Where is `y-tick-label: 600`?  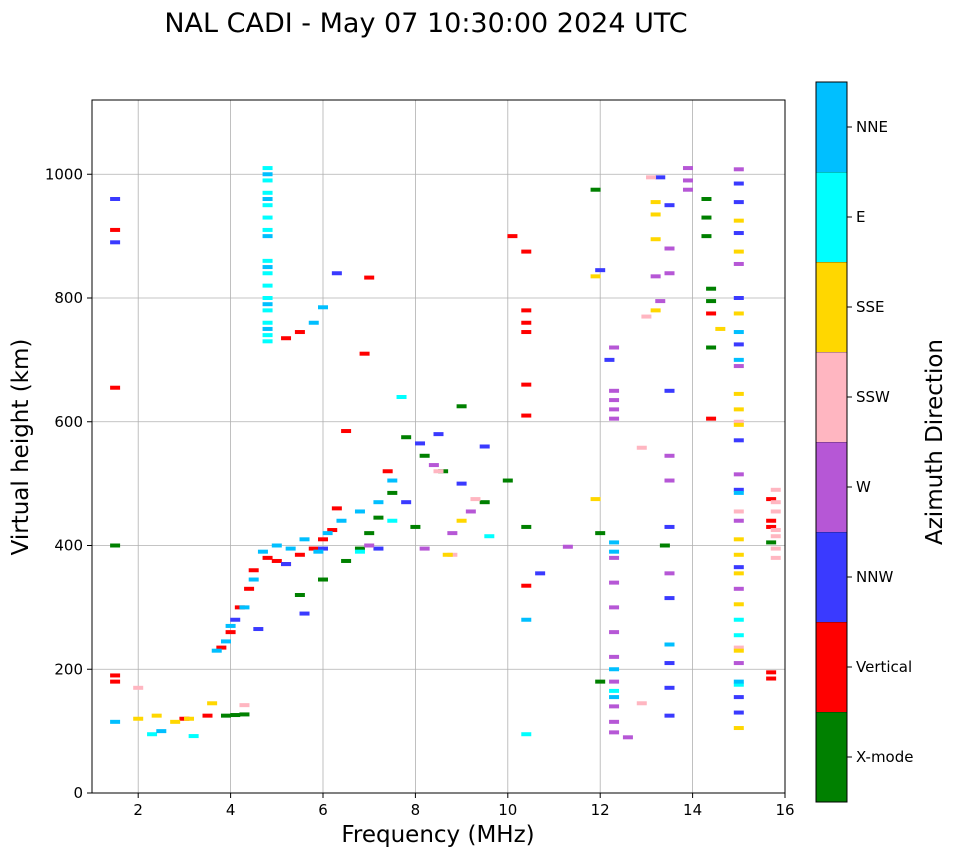 y-tick-label: 600 is located at coordinates (68, 422).